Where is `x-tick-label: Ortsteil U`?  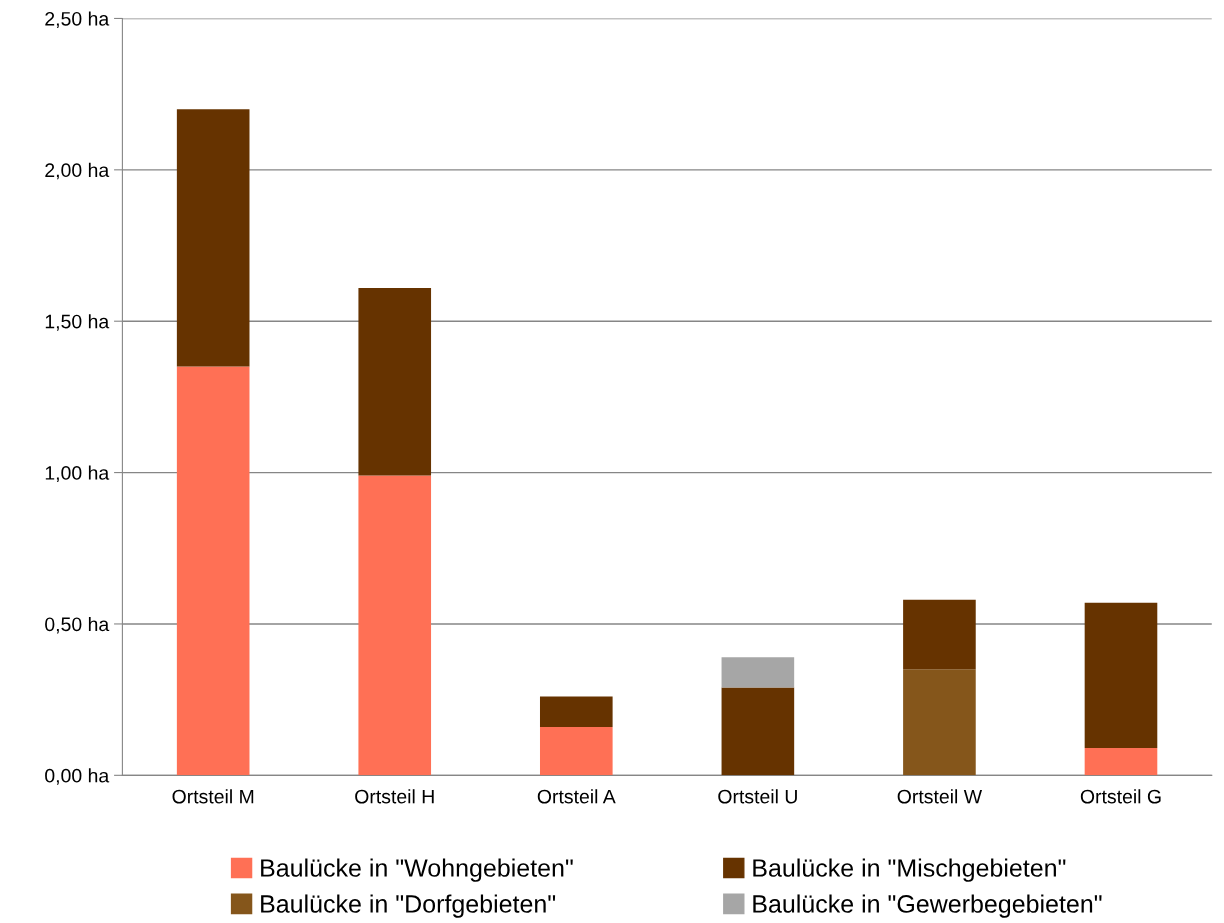 x-tick-label: Ortsteil U is located at coordinates (757, 796).